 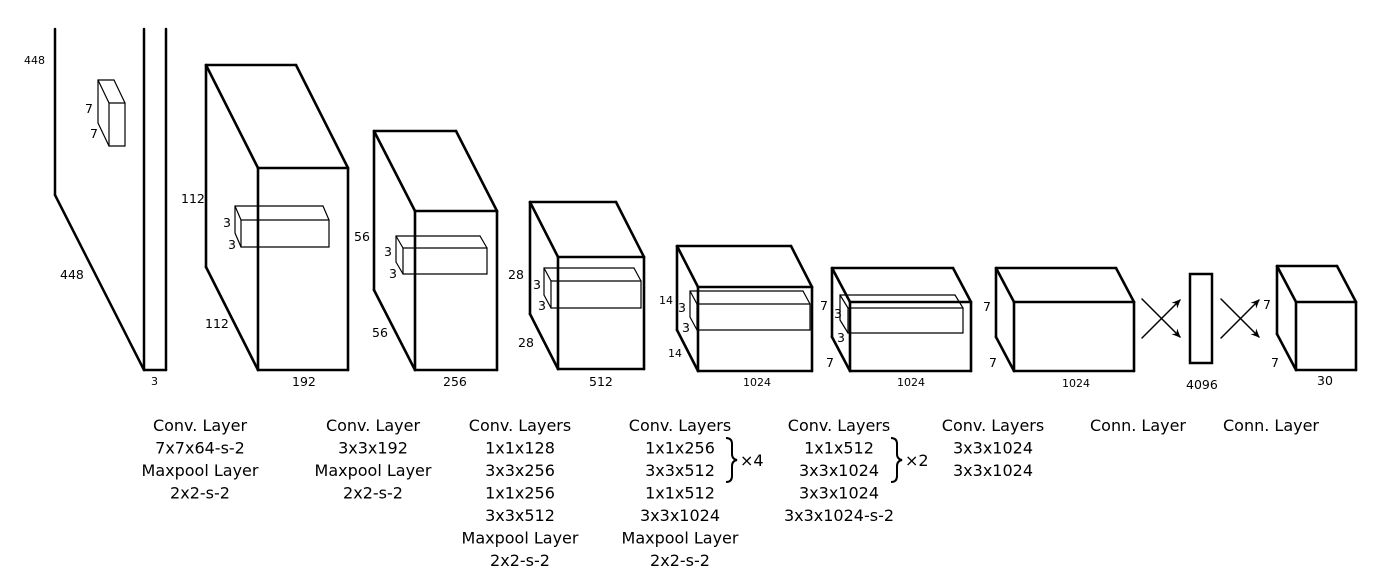 I want to click on b4-height-label: 28, so click(x=516, y=274).